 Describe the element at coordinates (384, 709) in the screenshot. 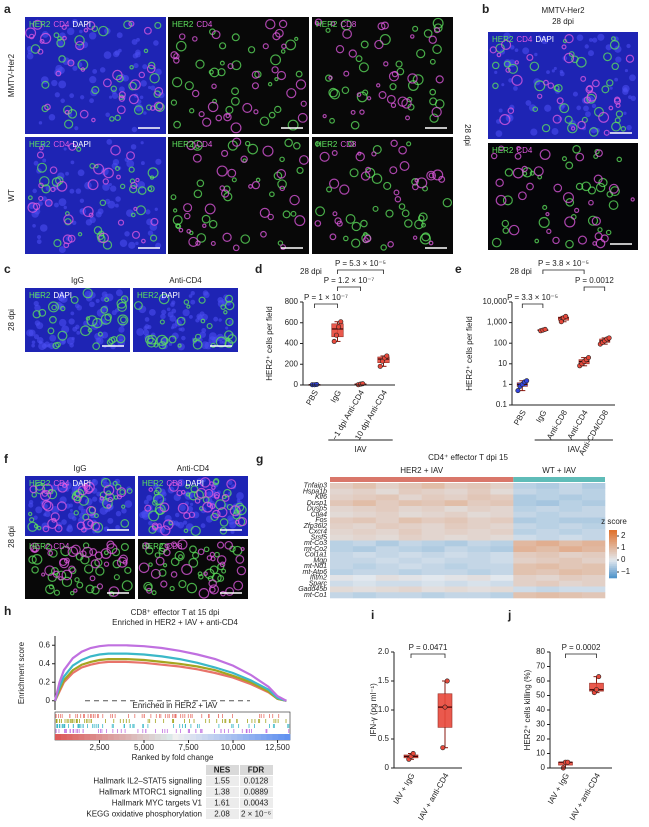

I see `y-tick-label: 1.0` at that location.